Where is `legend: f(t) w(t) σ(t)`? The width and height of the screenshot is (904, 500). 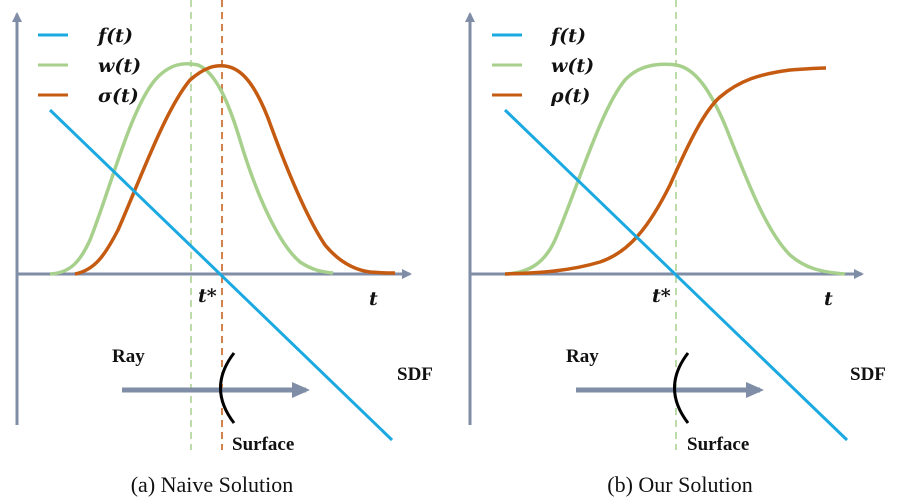 legend: f(t) w(t) σ(t) is located at coordinates (89, 66).